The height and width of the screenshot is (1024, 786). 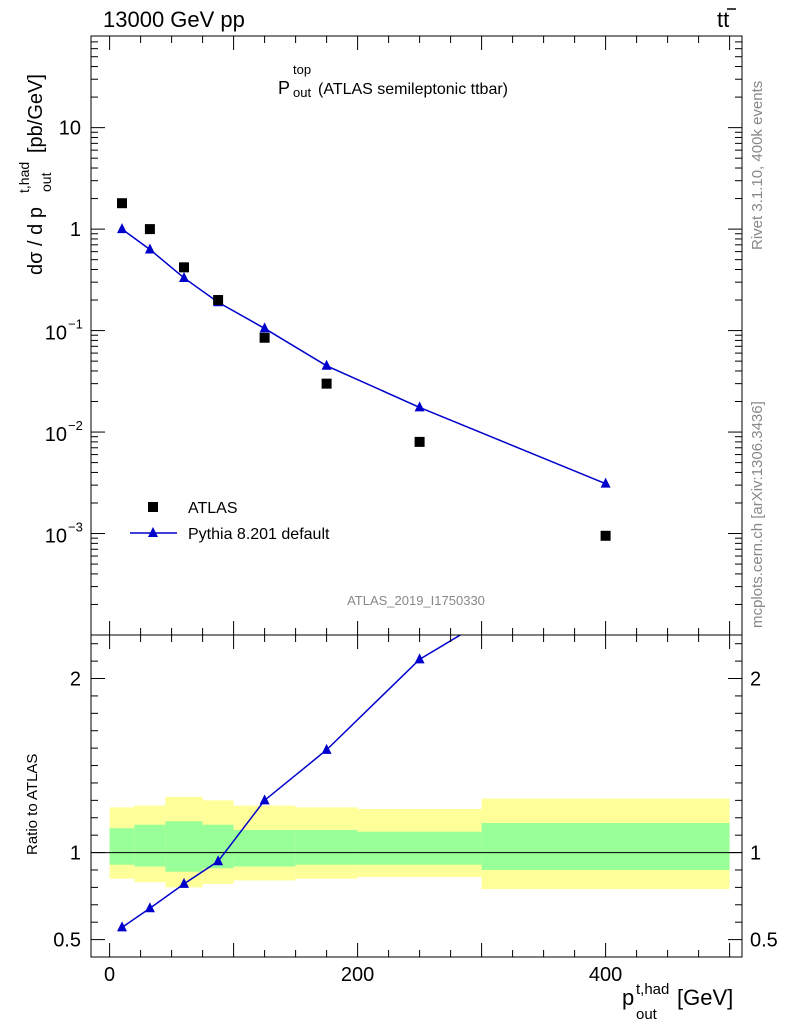 What do you see at coordinates (75, 527) in the screenshot?
I see `y-tick-label-exponent: −3` at bounding box center [75, 527].